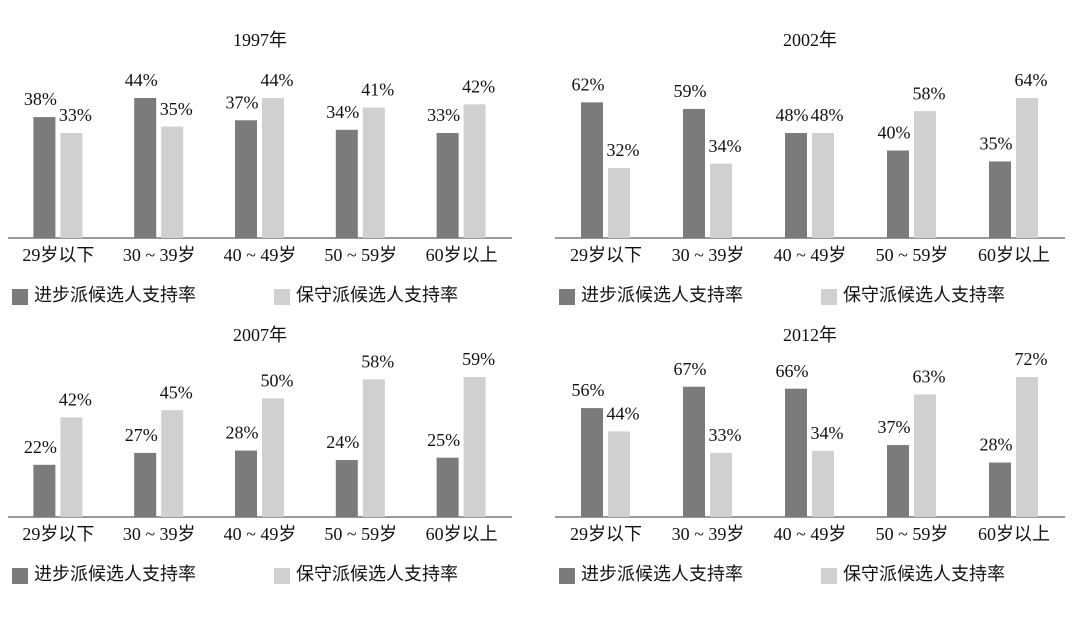  What do you see at coordinates (40, 447) in the screenshot?
I see `value-label: 22%` at bounding box center [40, 447].